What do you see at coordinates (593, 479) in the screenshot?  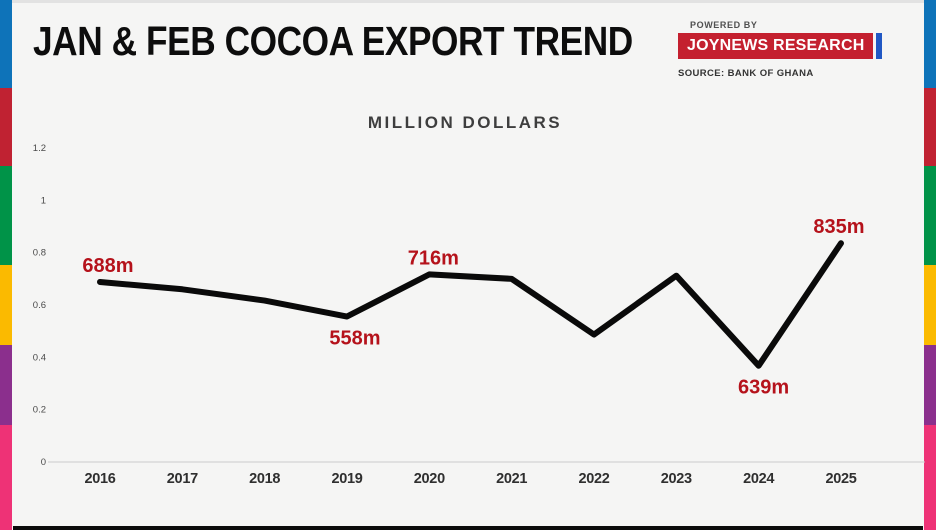 I see `x-axis-label: 2022` at bounding box center [593, 479].